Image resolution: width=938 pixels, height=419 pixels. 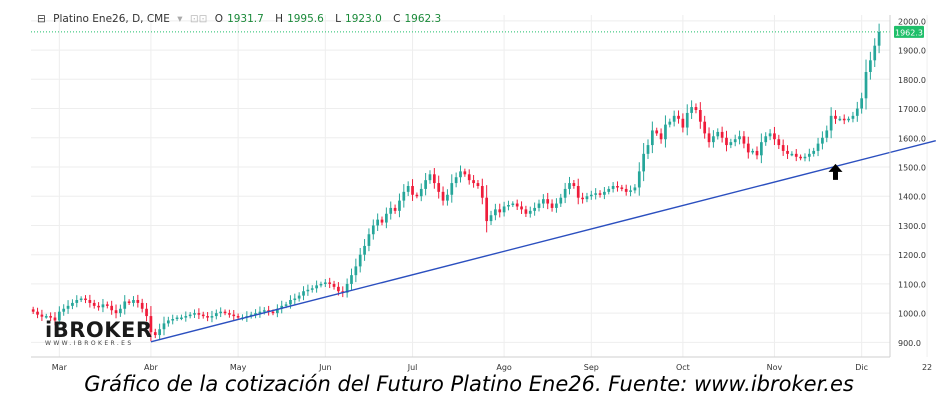 I want to click on y-tick-label: 1300.0, so click(x=912, y=226).